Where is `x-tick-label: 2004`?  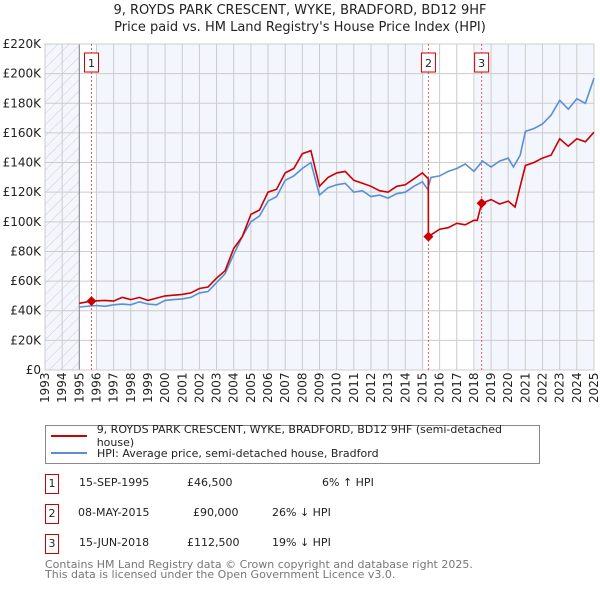
x-tick-label: 2004 is located at coordinates (234, 387).